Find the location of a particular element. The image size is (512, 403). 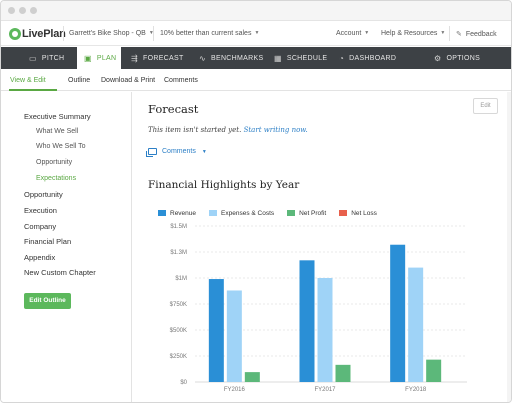

sidebar-item-financial-plan: Financial Plan is located at coordinates (48, 241).